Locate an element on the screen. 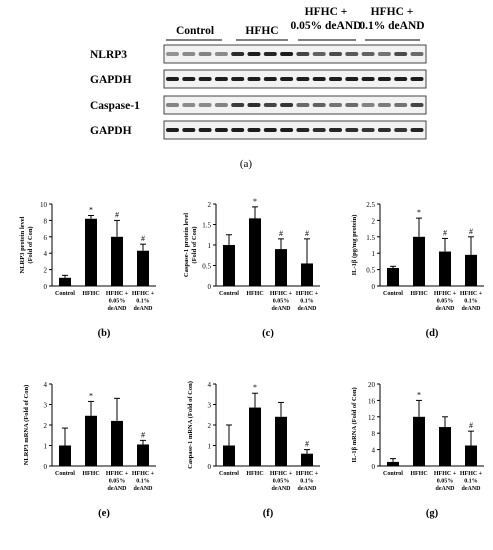 Image resolution: width=493 pixels, height=550 pixels. blot-group-label-control: Control is located at coordinates (195, 31).